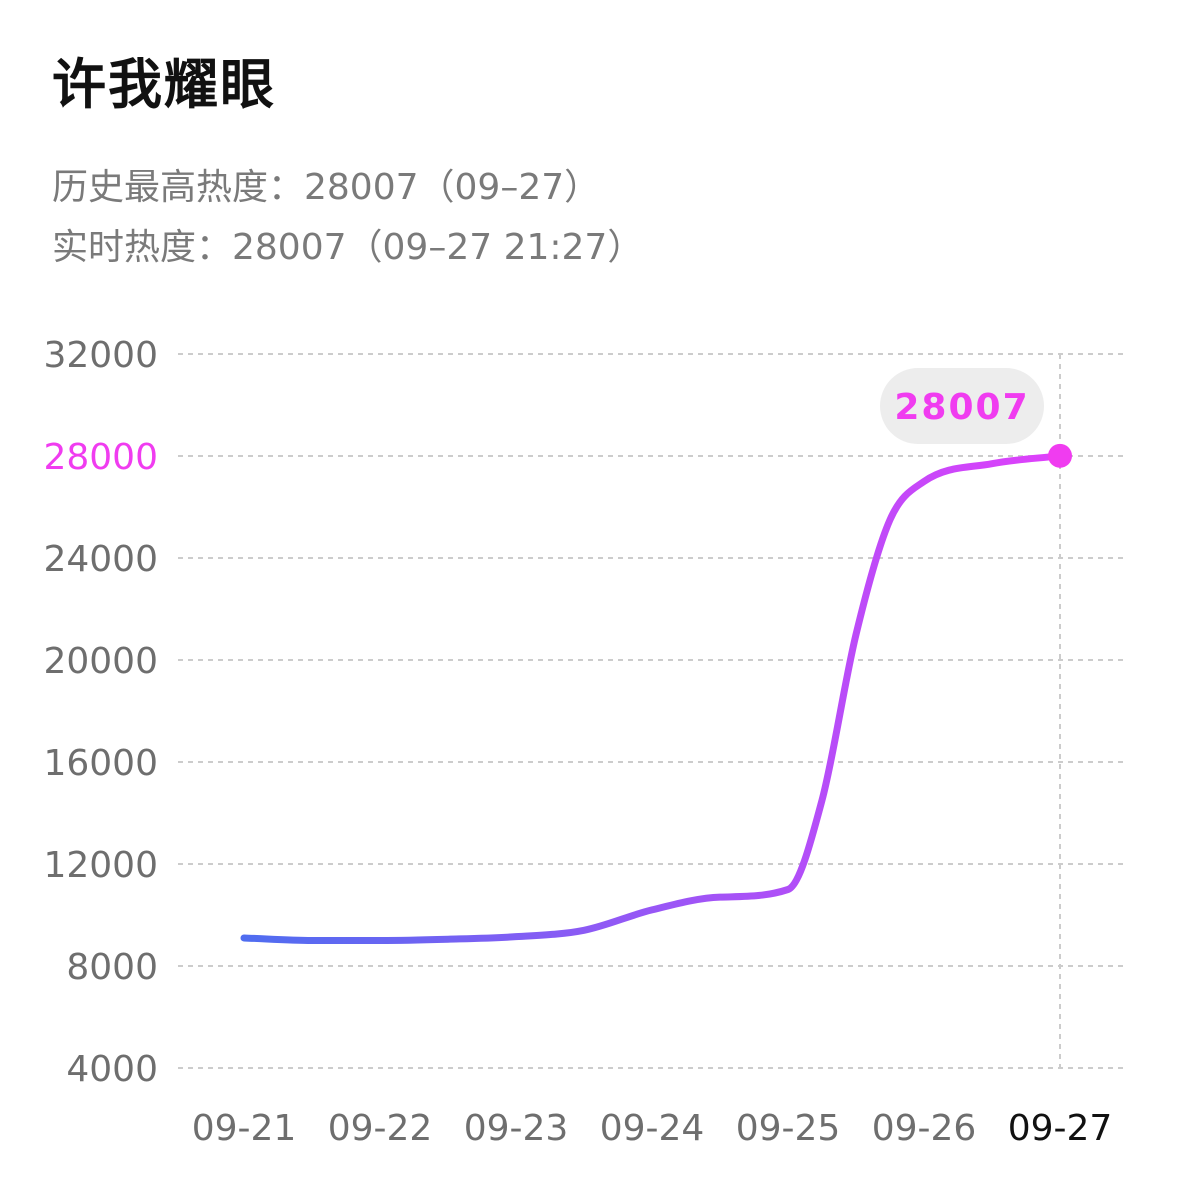  I want to click on x-tick-label: 09-26, so click(924, 1128).